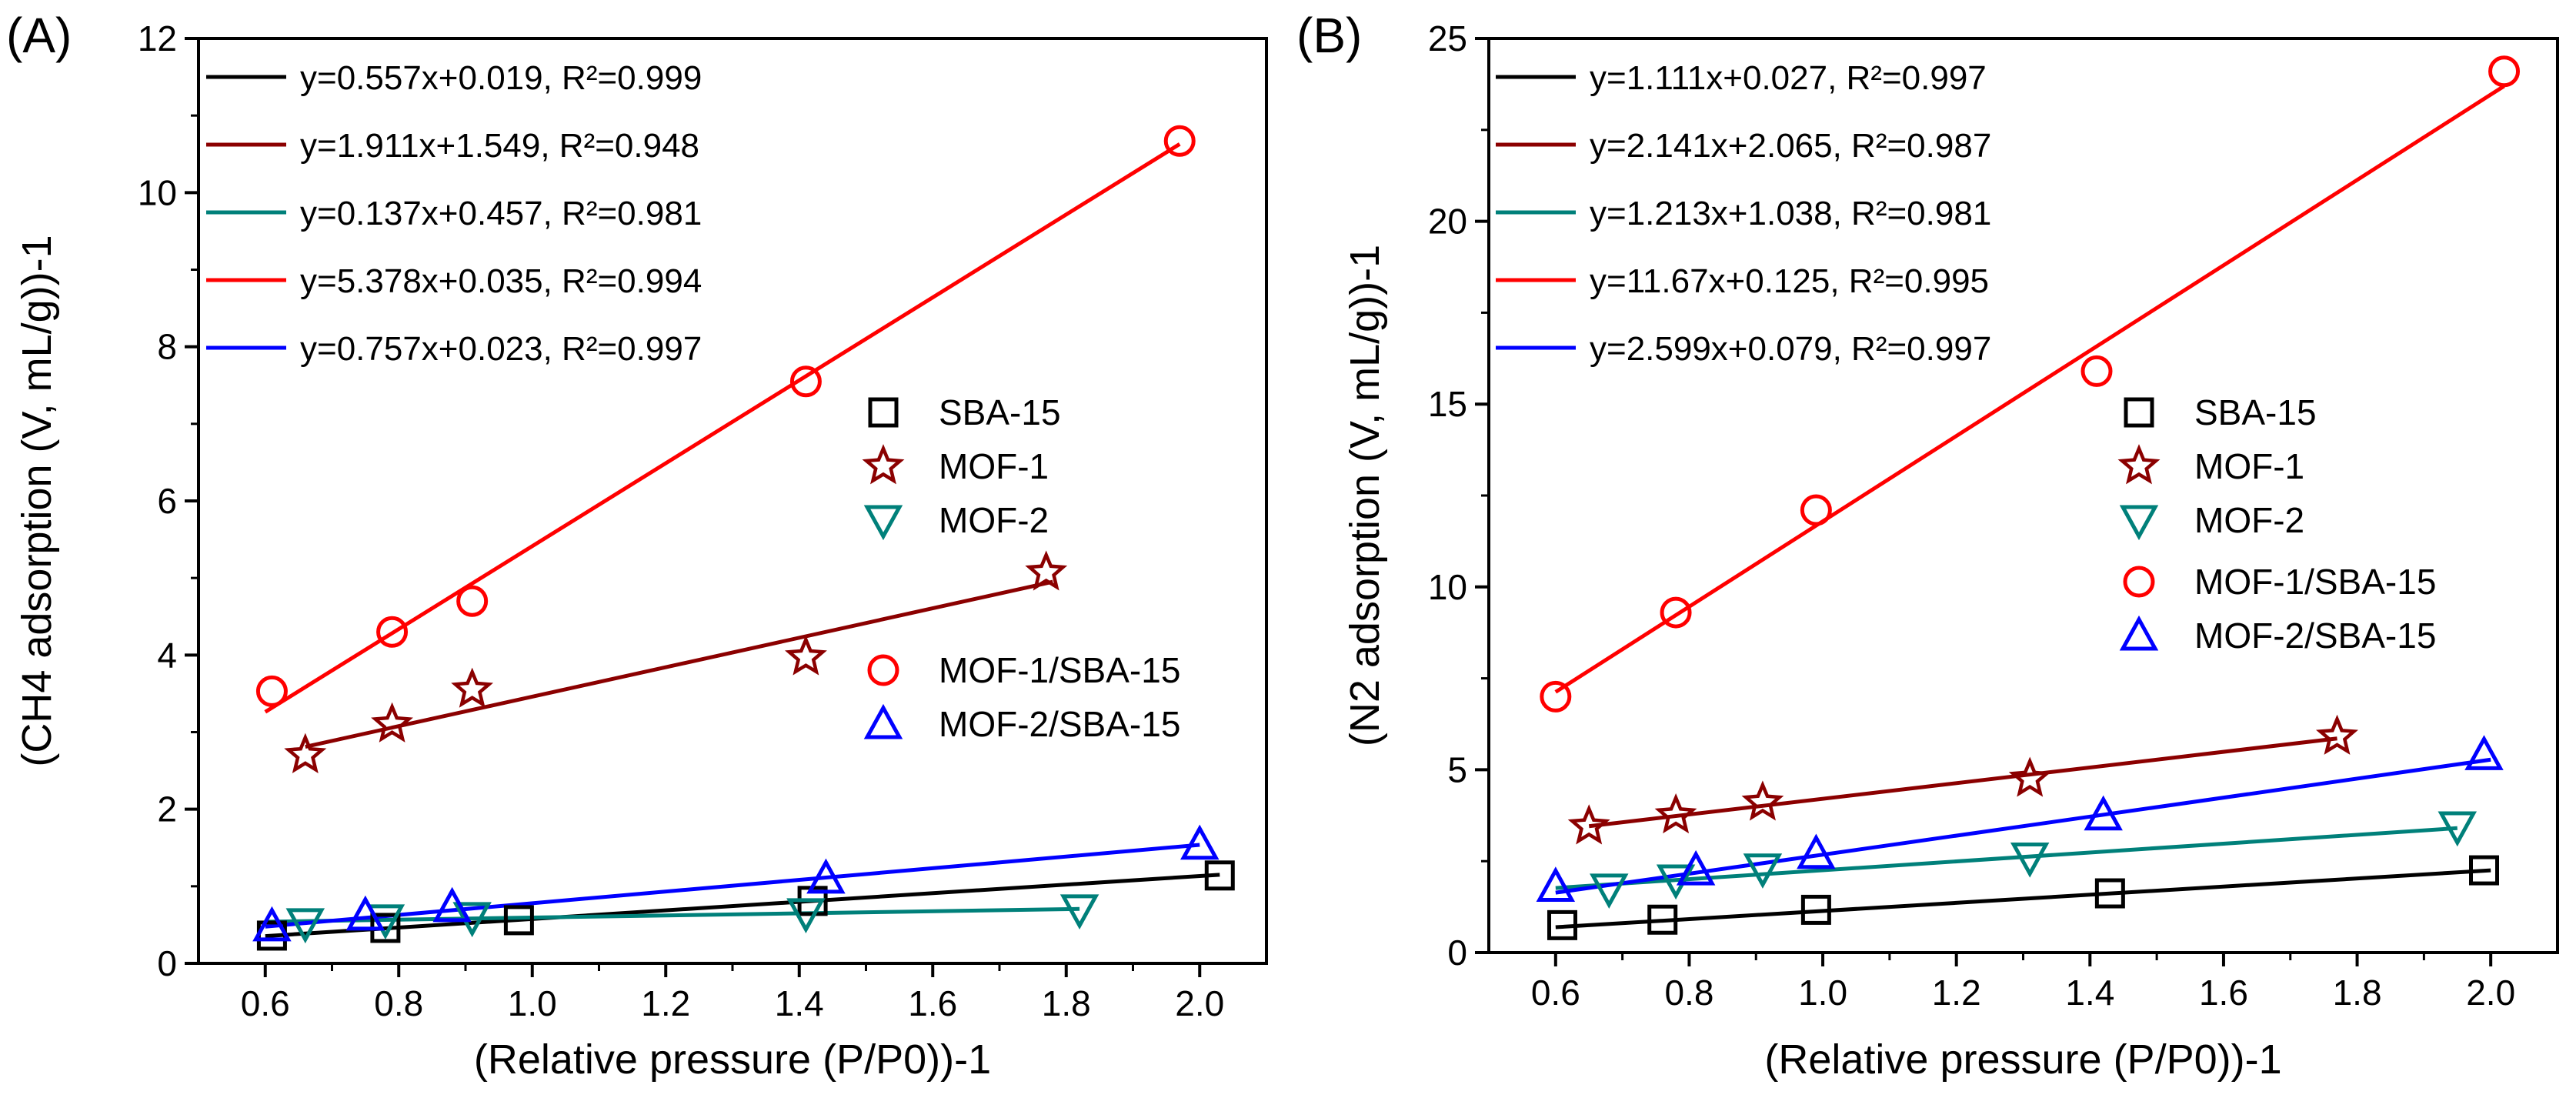 The width and height of the screenshot is (2576, 1098). Describe the element at coordinates (1059, 724) in the screenshot. I see `legend-label: MOF-2/SBA-15` at that location.